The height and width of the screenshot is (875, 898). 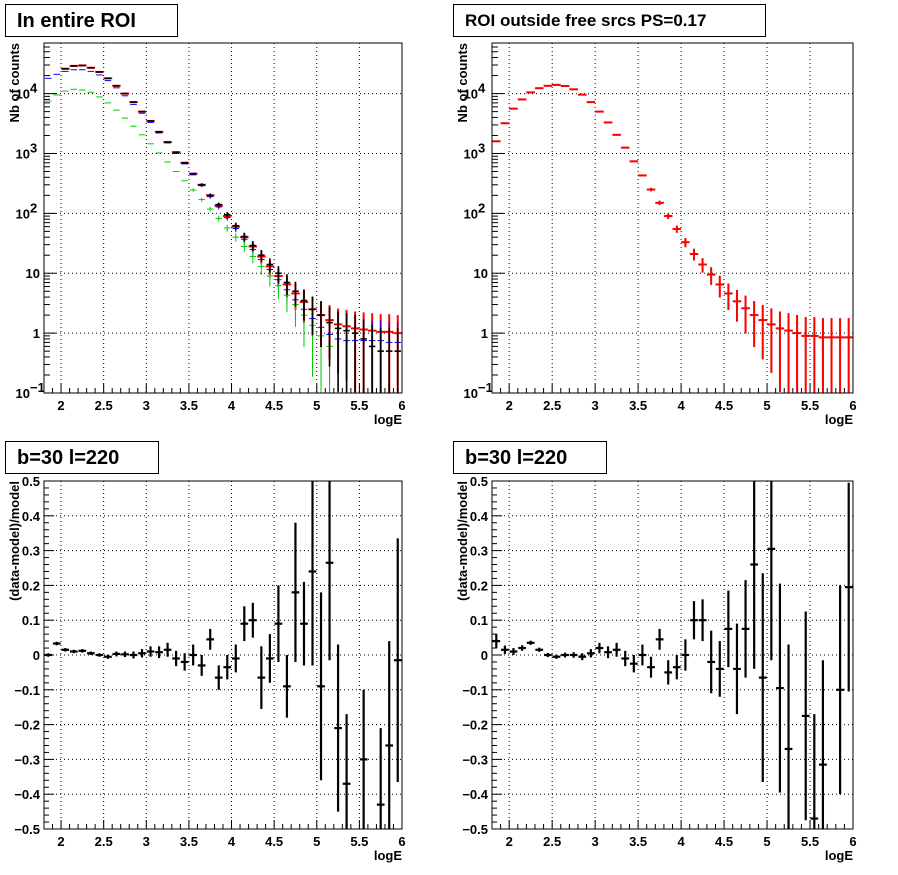 What do you see at coordinates (462, 82) in the screenshot?
I see `y-axis-label: Nb of counts` at bounding box center [462, 82].